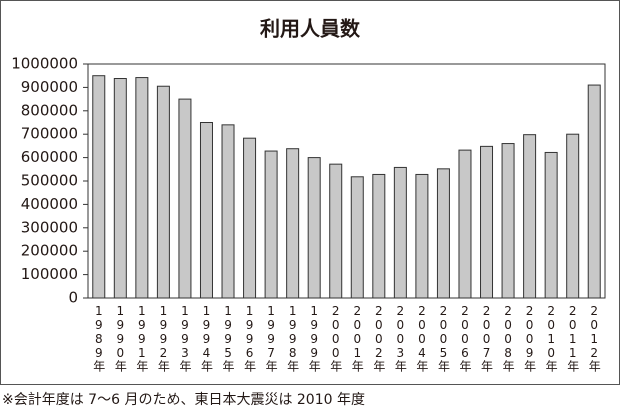  What do you see at coordinates (250, 338) in the screenshot?
I see `x-tick-label: 1996年` at bounding box center [250, 338].